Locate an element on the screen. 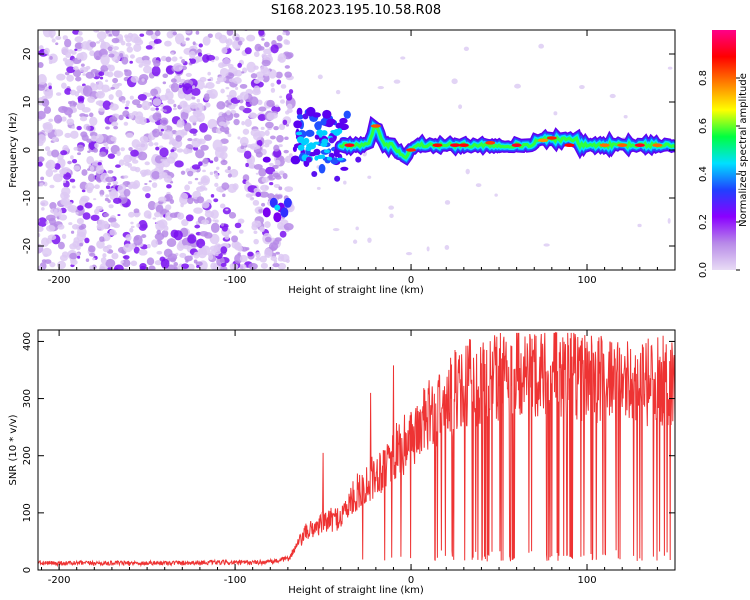 This screenshot has height=600, width=750. snr-x-tick-label: 100 is located at coordinates (586, 580).